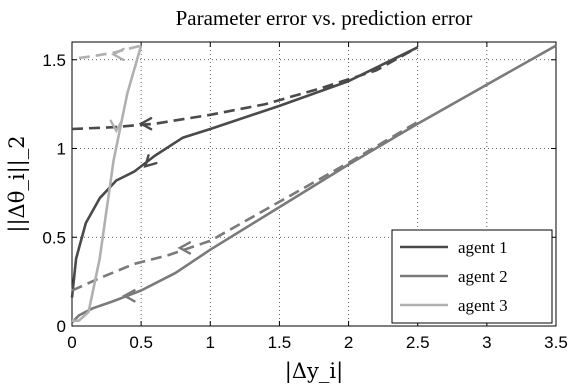 This screenshot has width=573, height=389. Describe the element at coordinates (61, 326) in the screenshot. I see `y-tick-label: 0` at that location.